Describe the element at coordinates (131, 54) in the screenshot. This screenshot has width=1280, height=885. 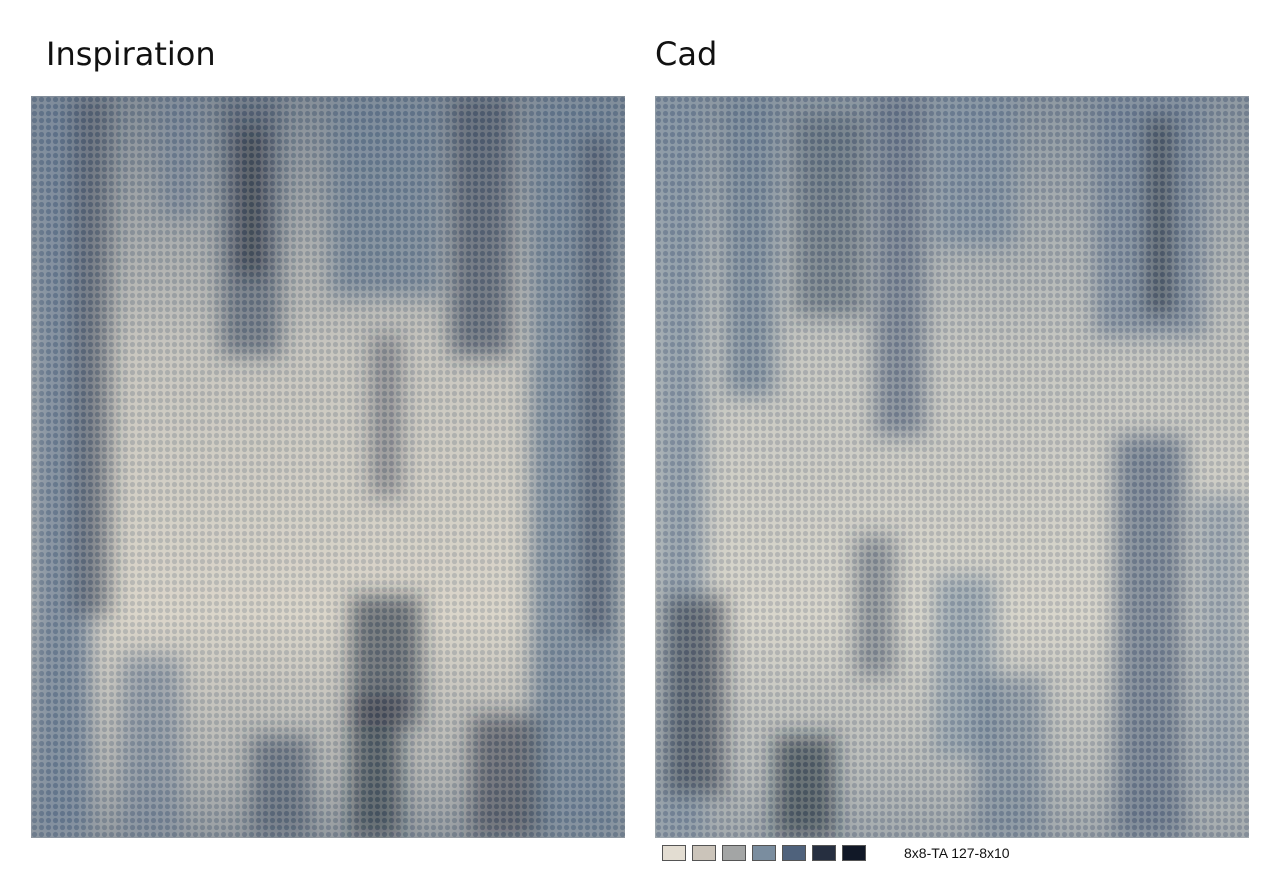
I see `inspiration-heading: Inspiration` at that location.